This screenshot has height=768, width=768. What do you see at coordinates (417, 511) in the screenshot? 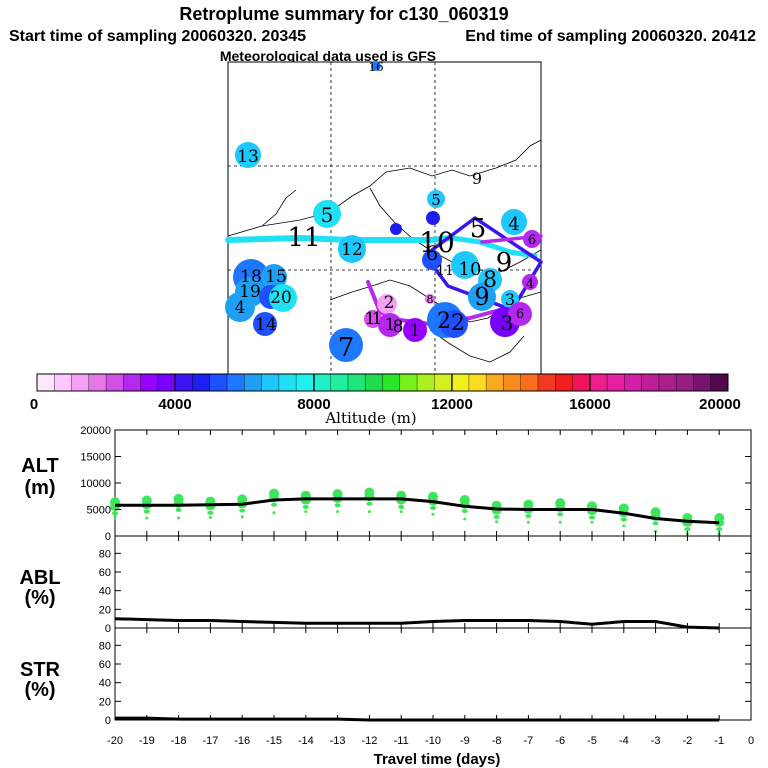
I see `alt-plume-dots` at bounding box center [417, 511].